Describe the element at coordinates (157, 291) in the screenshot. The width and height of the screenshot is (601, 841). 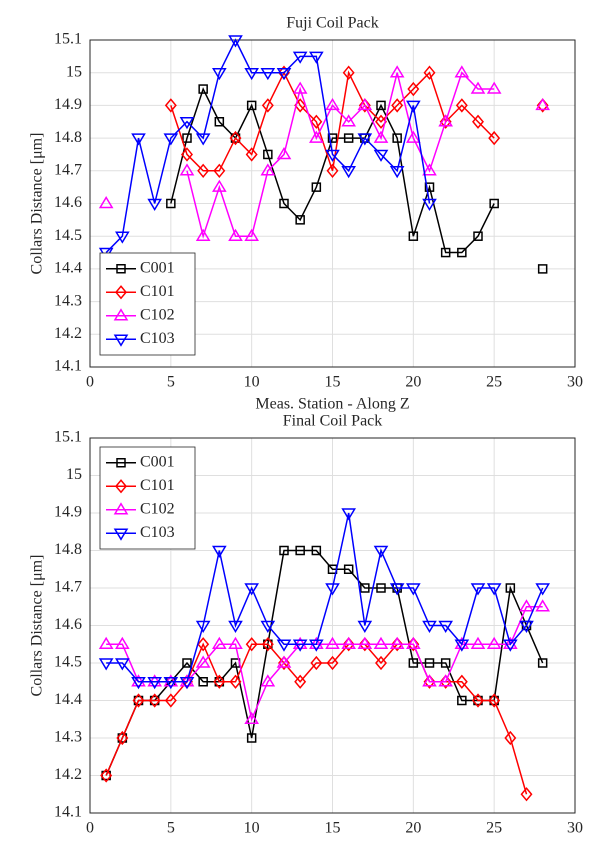
I see `legend-label: C101` at that location.